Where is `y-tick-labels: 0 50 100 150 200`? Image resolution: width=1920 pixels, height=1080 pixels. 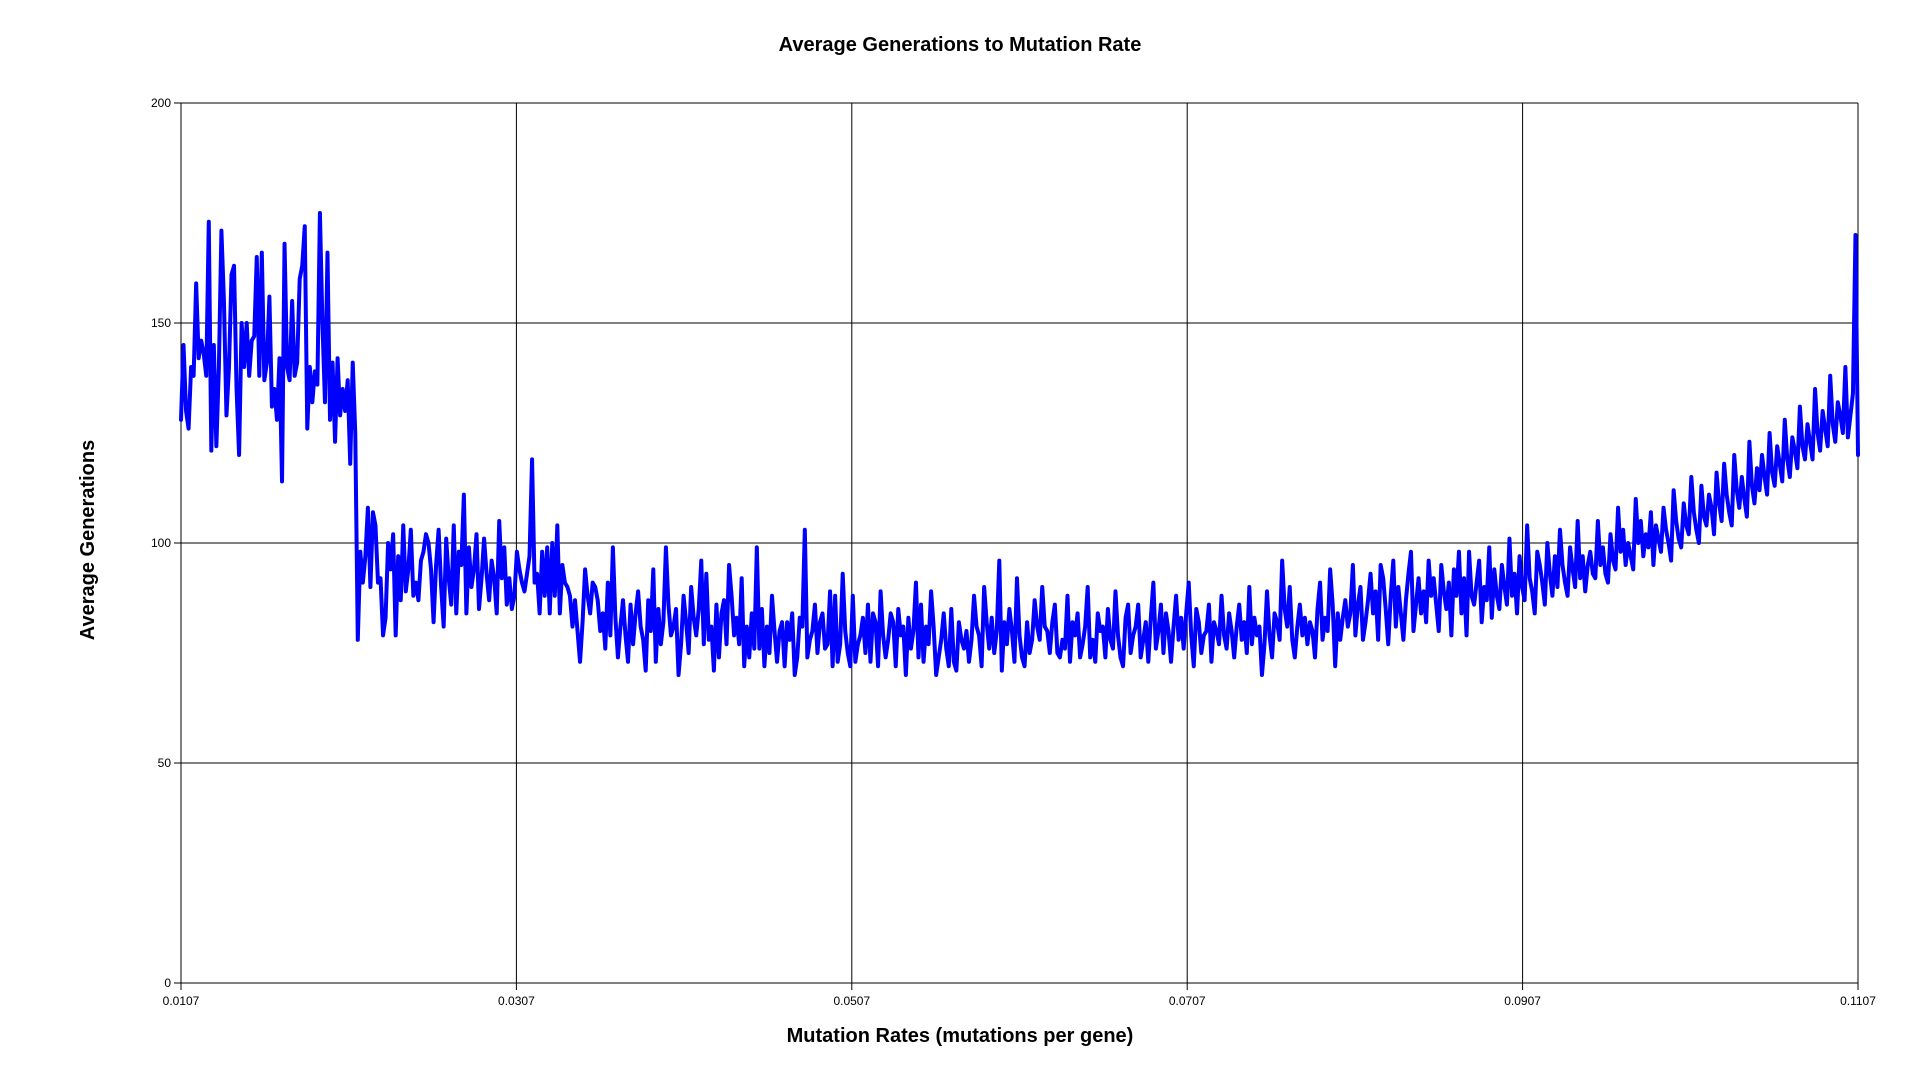 y-tick-labels: 0 50 100 150 200 is located at coordinates (161, 543).